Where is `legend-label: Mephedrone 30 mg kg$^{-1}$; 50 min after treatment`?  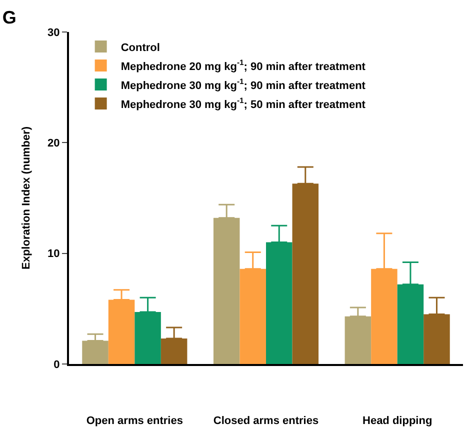 legend-label: Mephedrone 30 mg kg$^{-1}$; 50 min after treatment is located at coordinates (243, 103).